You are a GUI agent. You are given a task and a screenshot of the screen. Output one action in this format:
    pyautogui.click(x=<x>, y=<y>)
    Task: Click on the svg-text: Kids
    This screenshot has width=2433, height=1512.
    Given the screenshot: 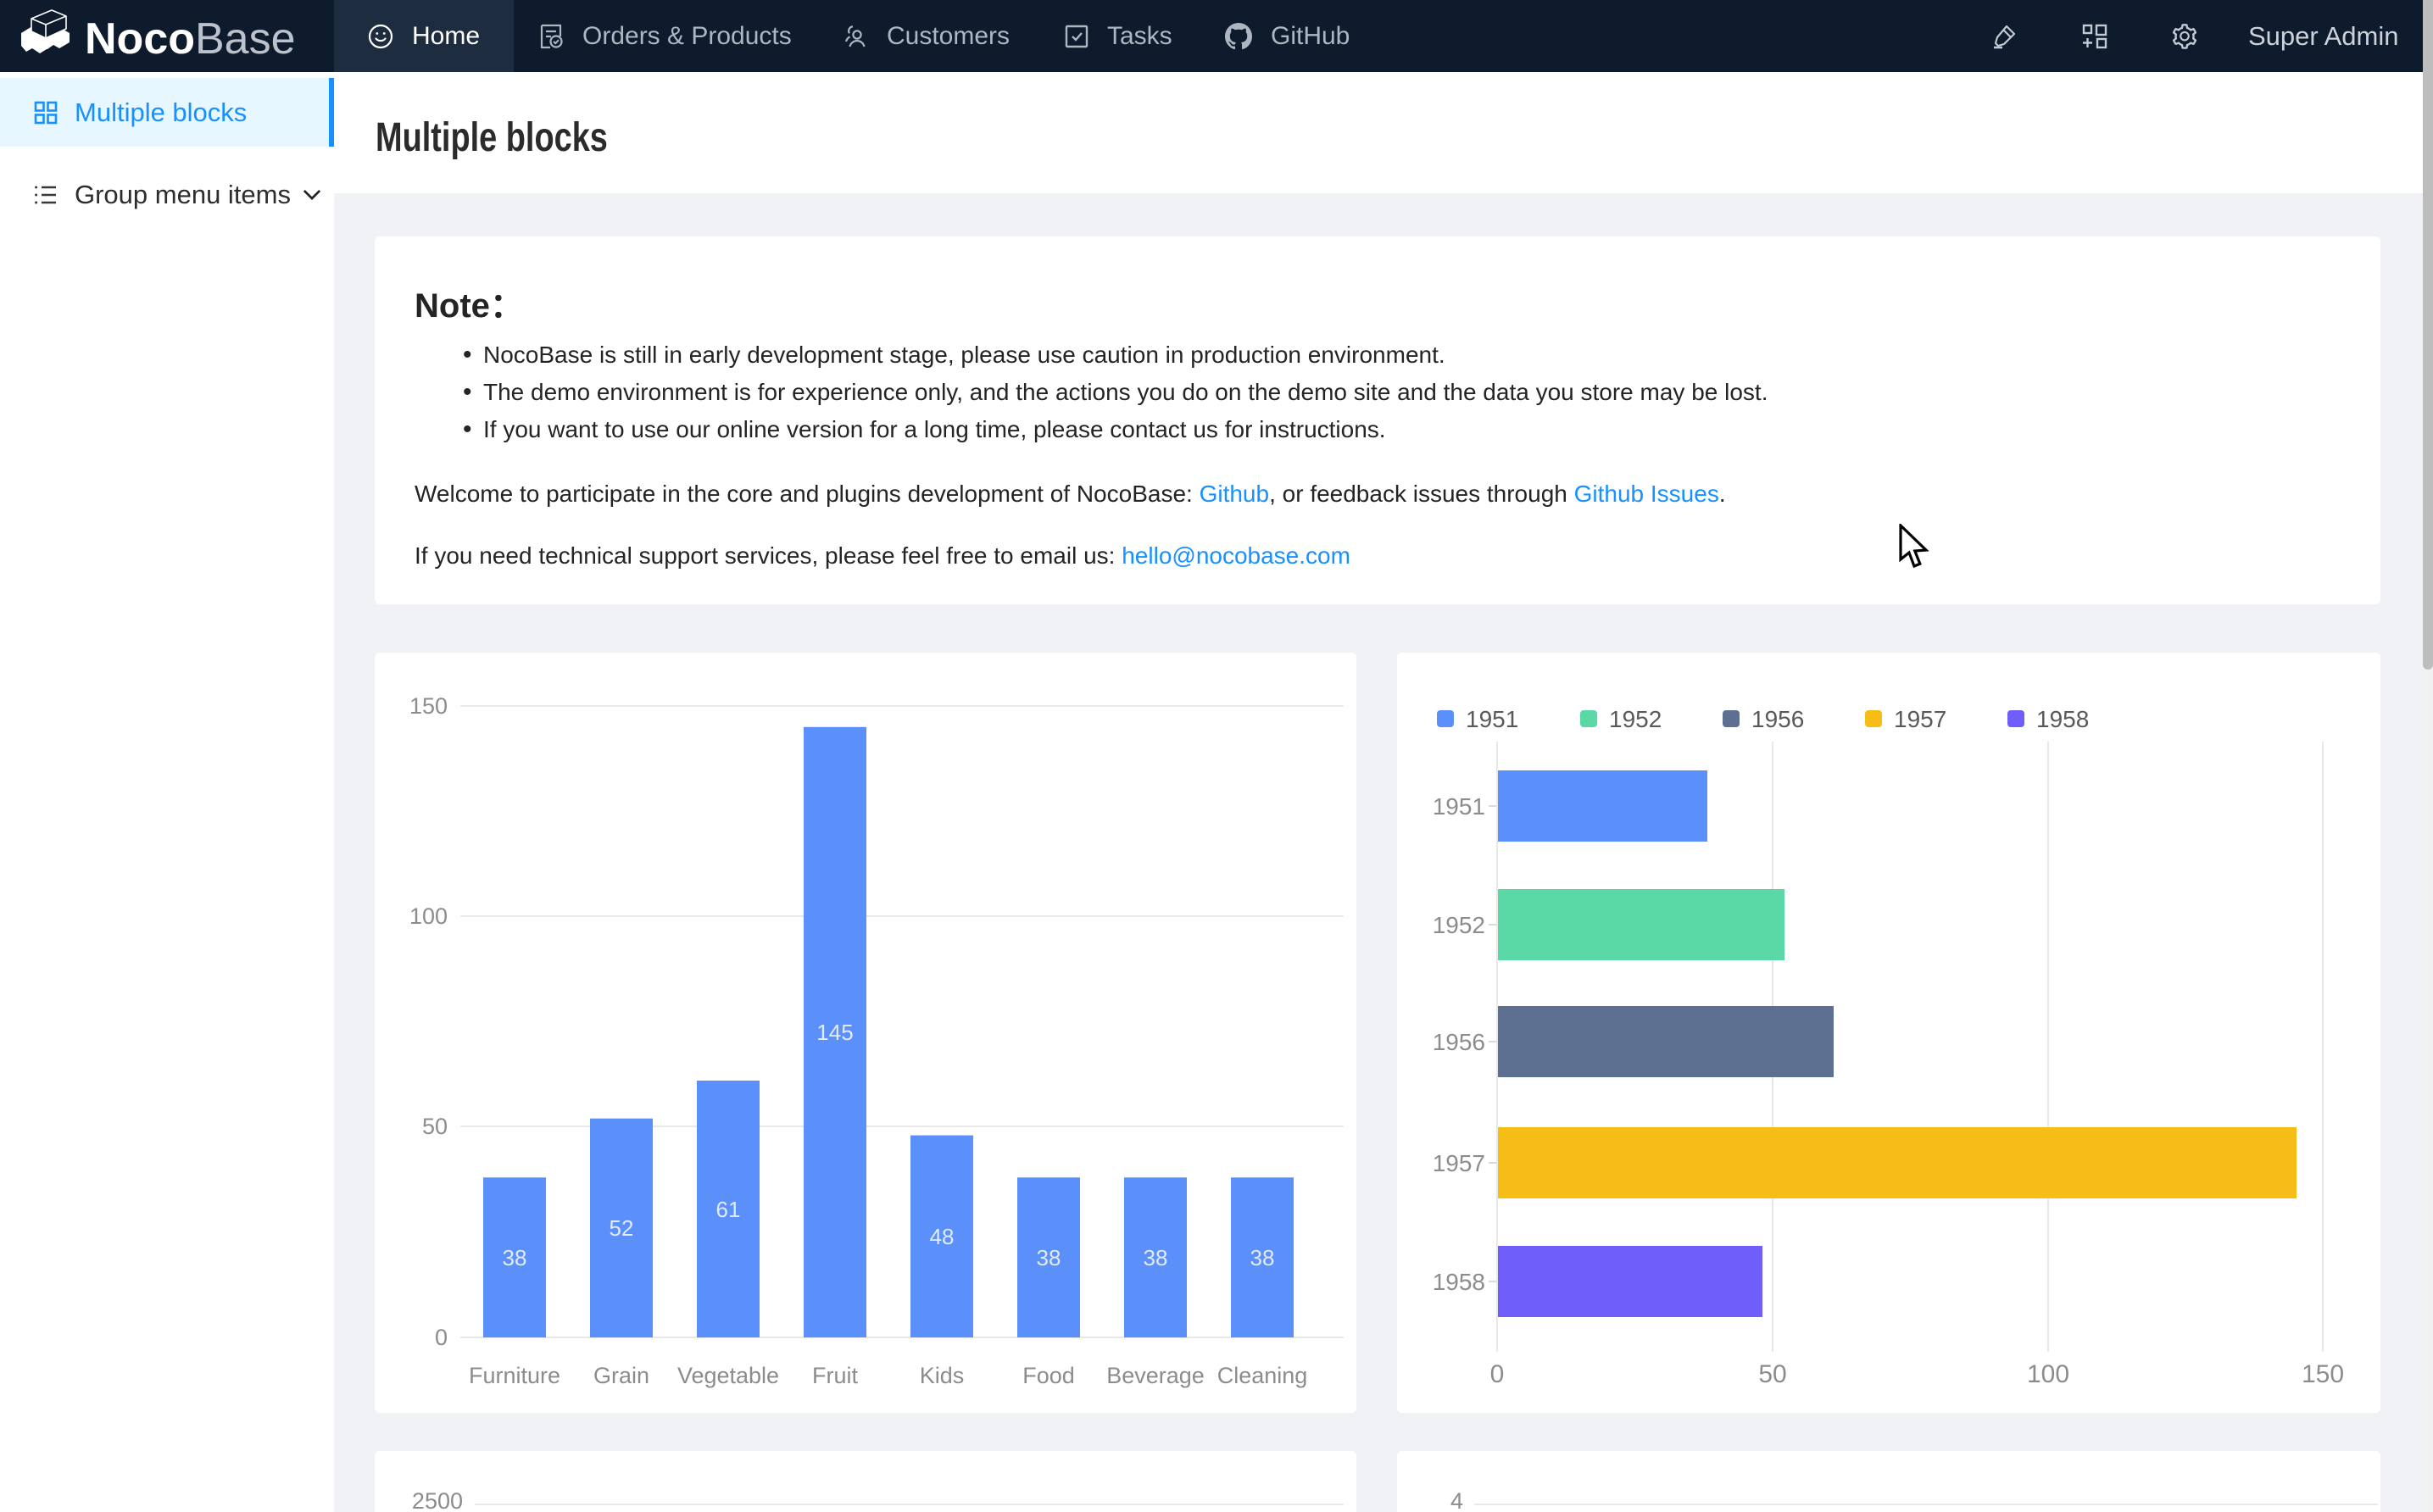 What is the action you would take?
    pyautogui.click(x=942, y=1375)
    